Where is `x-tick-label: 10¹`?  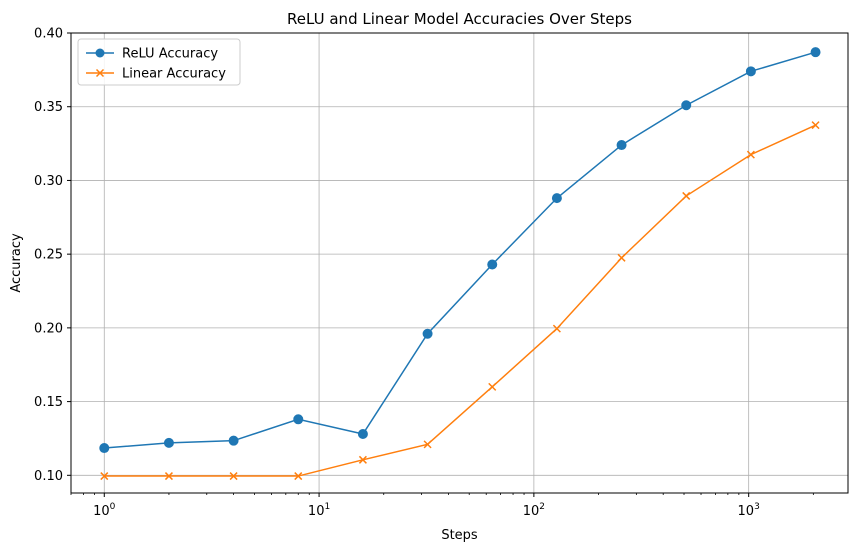
x-tick-label: 10¹ is located at coordinates (319, 510).